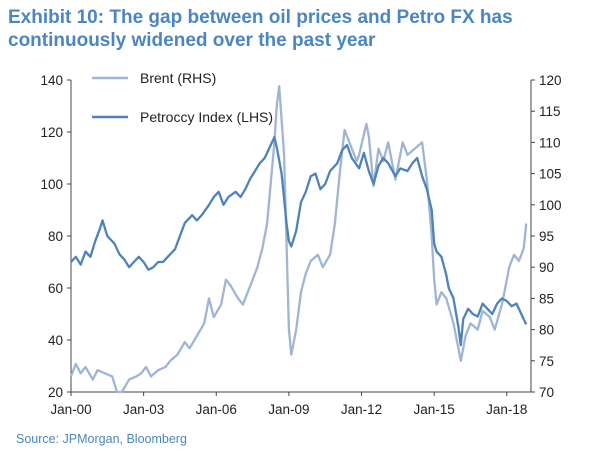  Describe the element at coordinates (178, 78) in the screenshot. I see `legend-label-brent: Brent (RHS)` at that location.